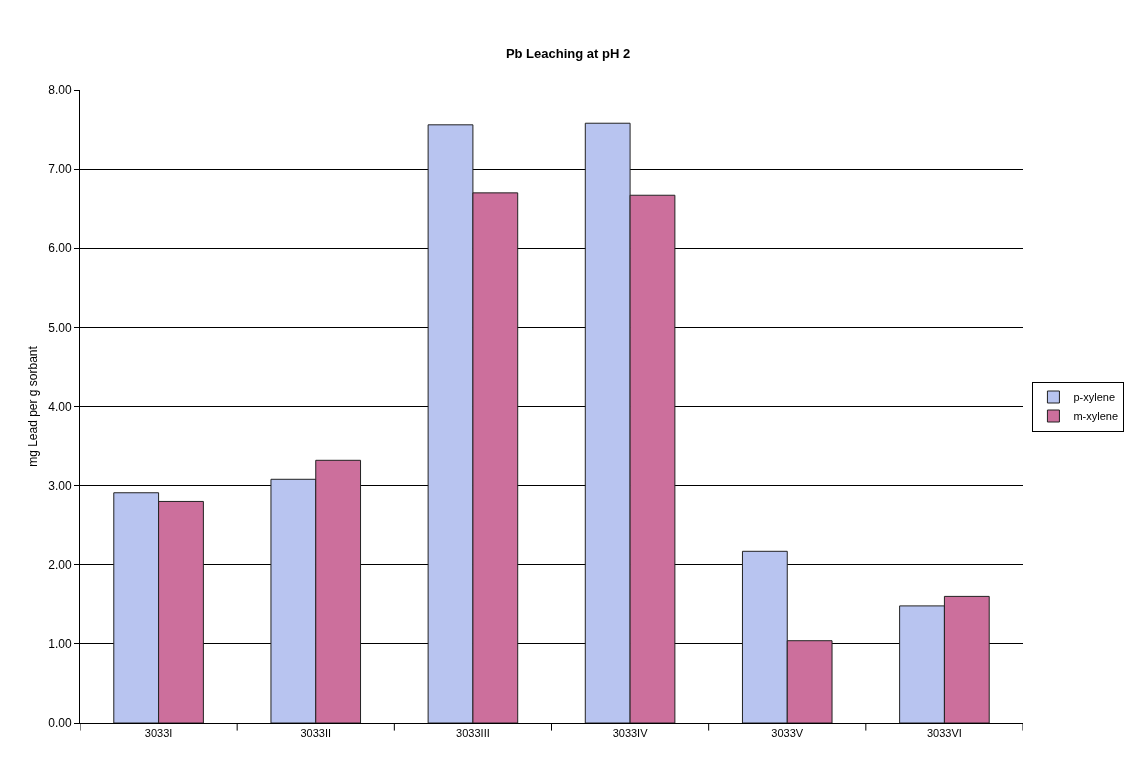 This screenshot has width=1136, height=759. Describe the element at coordinates (630, 733) in the screenshot. I see `x-tick-label: 3033IV` at that location.